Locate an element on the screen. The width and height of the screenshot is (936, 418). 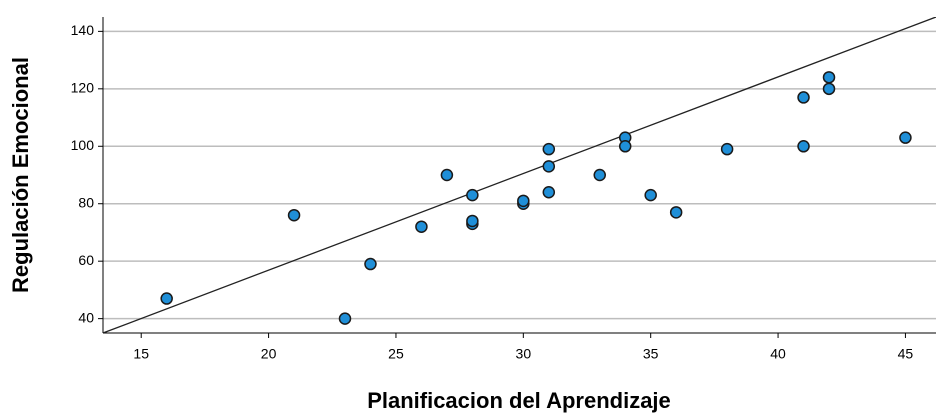
y-tick-label: 80 is located at coordinates (86, 202).